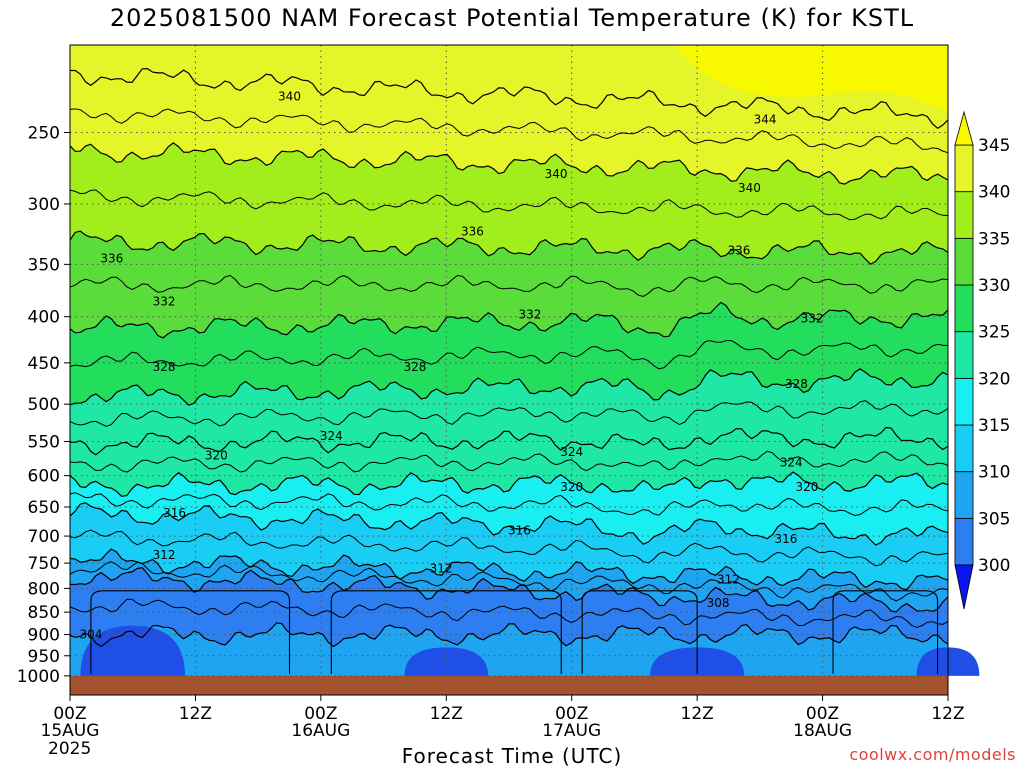 Image resolution: width=1024 pixels, height=768 pixels. What do you see at coordinates (44, 265) in the screenshot?
I see `y-tick-label: 350` at bounding box center [44, 265].